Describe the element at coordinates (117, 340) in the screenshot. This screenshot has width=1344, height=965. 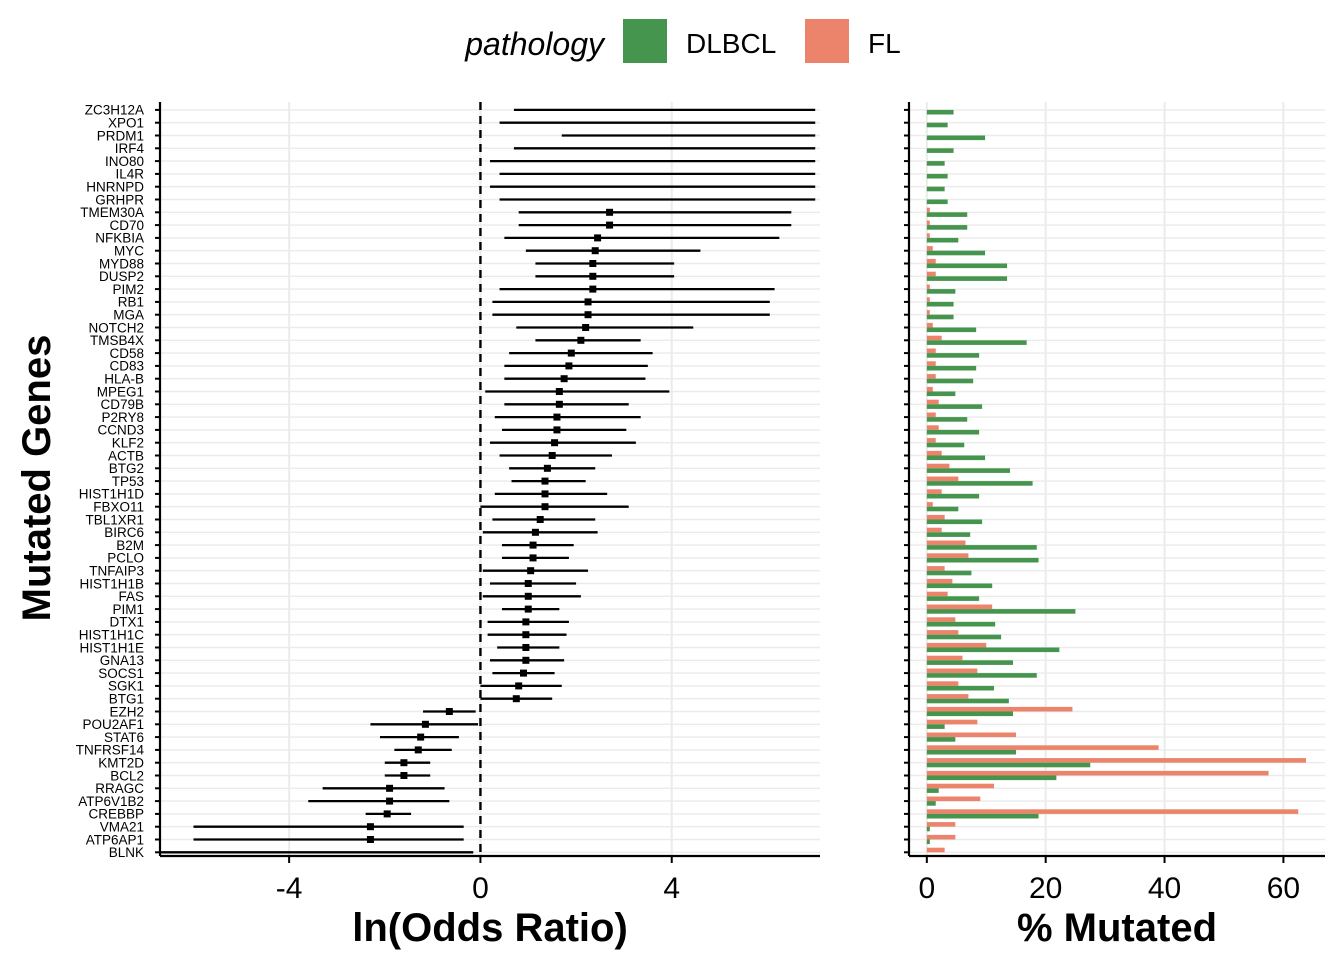
I see `gene-label-tmsb4x: TMSB4X` at that location.